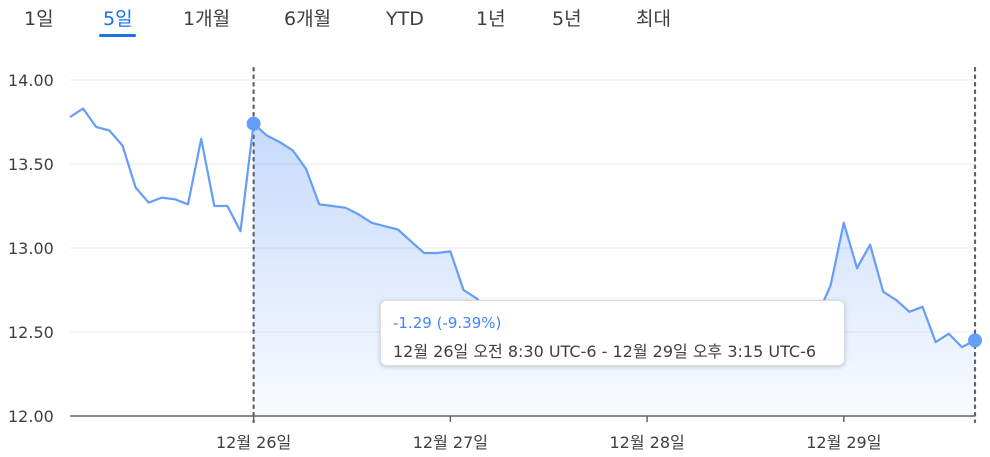  Describe the element at coordinates (447, 323) in the screenshot. I see `price-change-label: -1.29 (-9.39%)` at that location.